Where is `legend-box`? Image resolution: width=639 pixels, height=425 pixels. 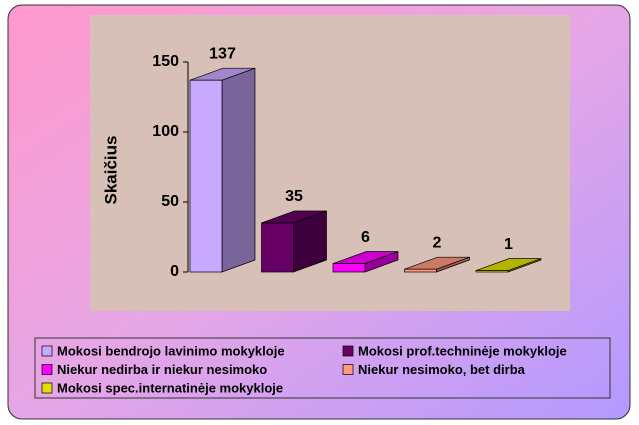 legend-box is located at coordinates (322, 368).